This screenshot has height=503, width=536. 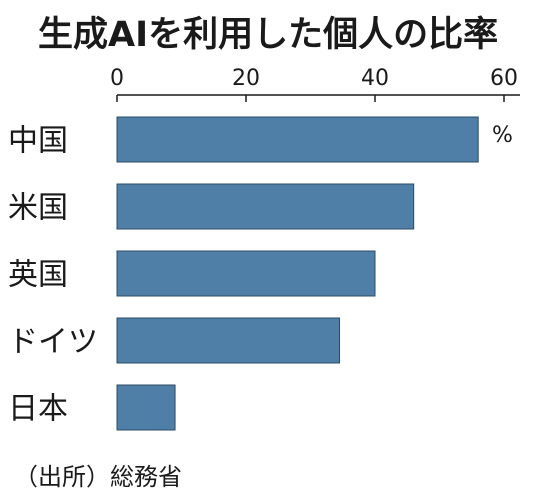 What do you see at coordinates (117, 78) in the screenshot?
I see `x-tick-label: 0` at bounding box center [117, 78].